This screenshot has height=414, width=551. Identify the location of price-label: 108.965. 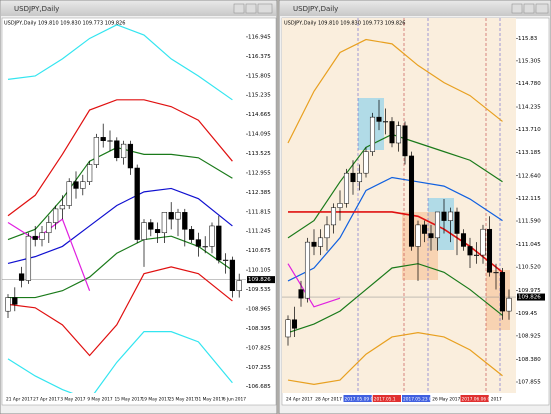
(259, 309).